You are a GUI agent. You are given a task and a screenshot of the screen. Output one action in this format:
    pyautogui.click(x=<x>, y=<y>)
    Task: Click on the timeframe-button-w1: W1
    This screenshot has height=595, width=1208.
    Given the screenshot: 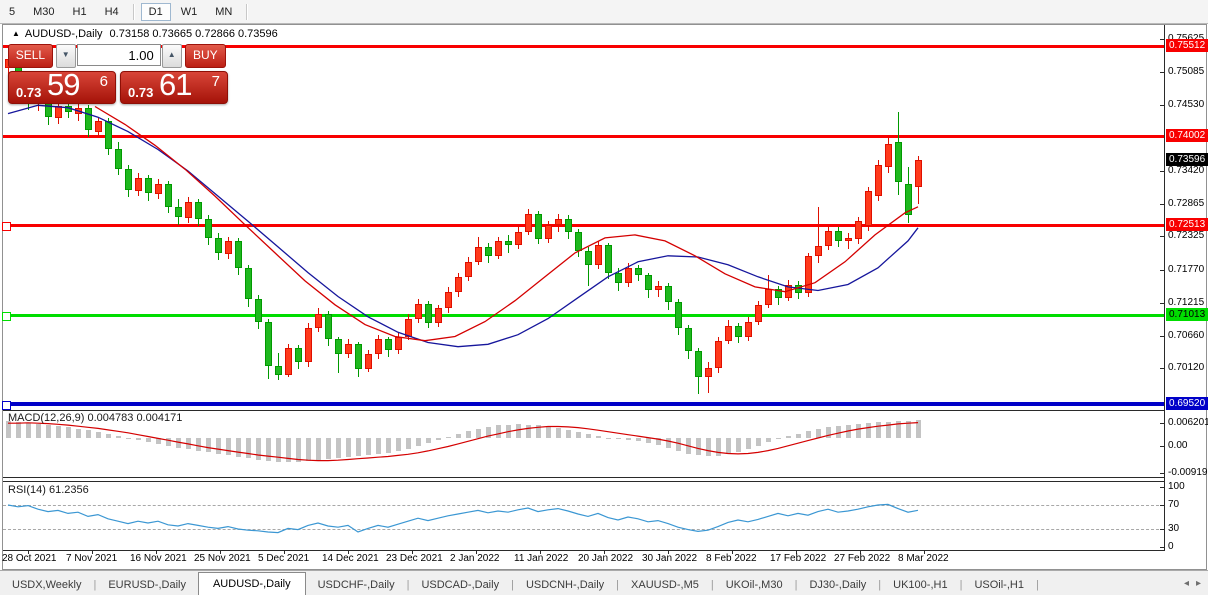 What is the action you would take?
    pyautogui.click(x=189, y=11)
    